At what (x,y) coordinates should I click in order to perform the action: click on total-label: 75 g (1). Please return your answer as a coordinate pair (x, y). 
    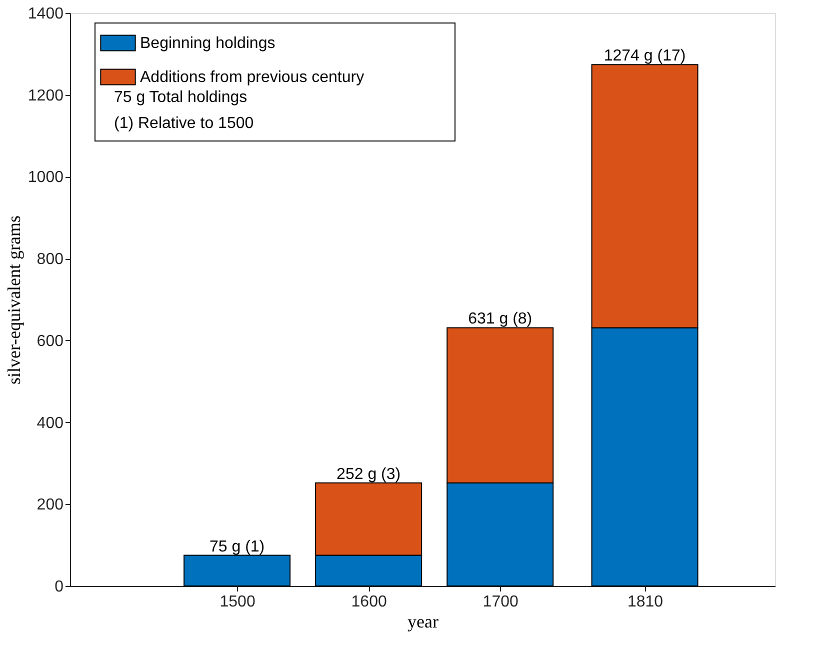
    Looking at the image, I should click on (237, 547).